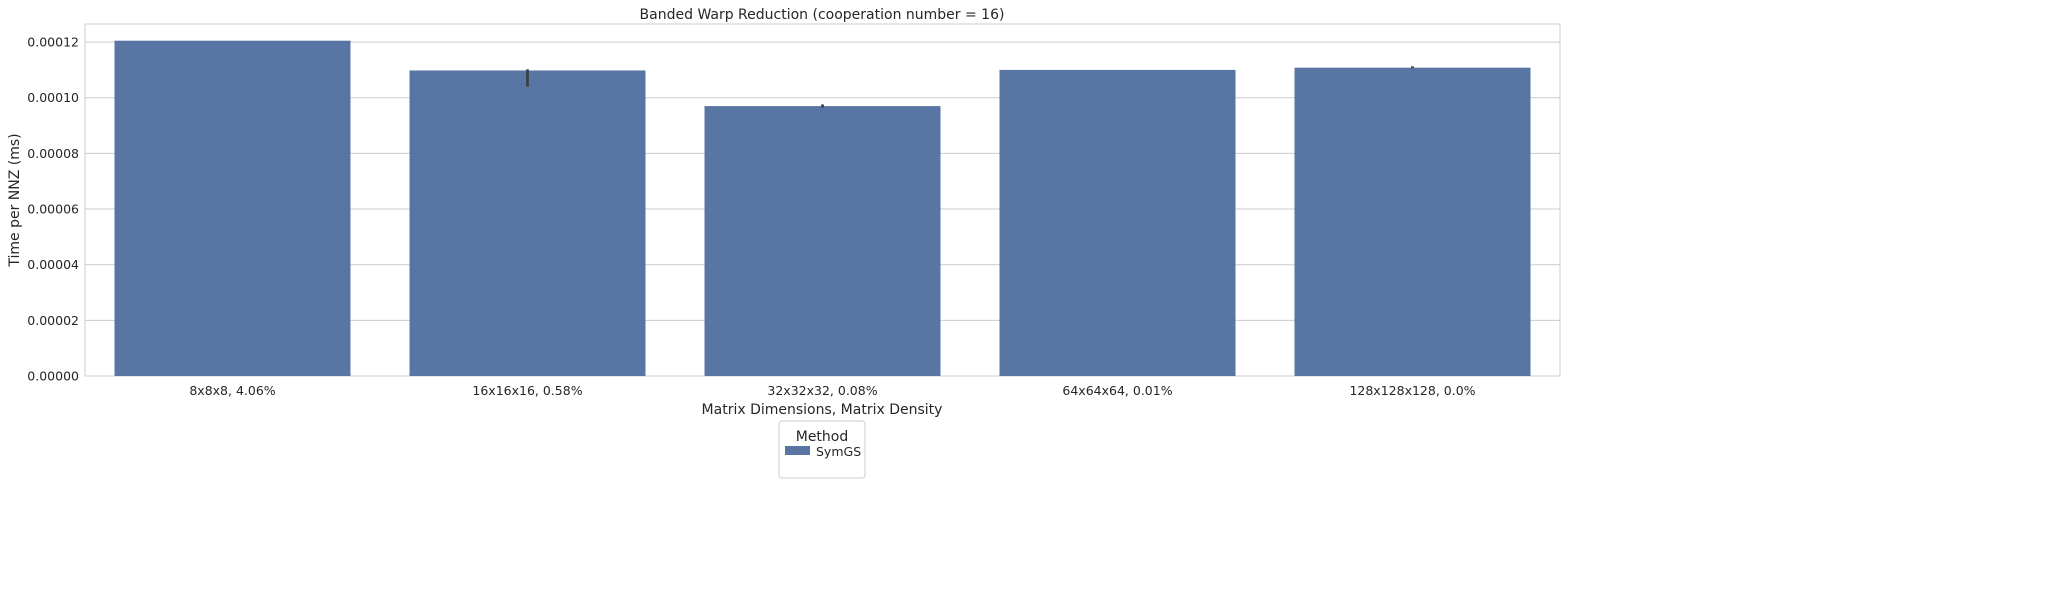  I want to click on legend-swatch-symgs, so click(797, 450).